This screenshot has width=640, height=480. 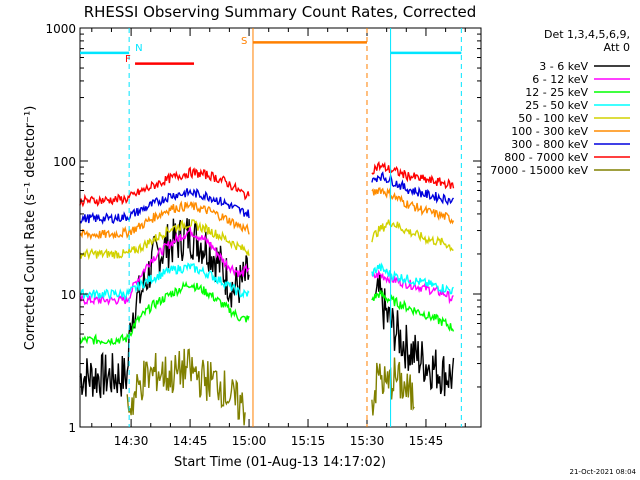 I want to click on legend-header-line2: Att 0, so click(x=617, y=47).